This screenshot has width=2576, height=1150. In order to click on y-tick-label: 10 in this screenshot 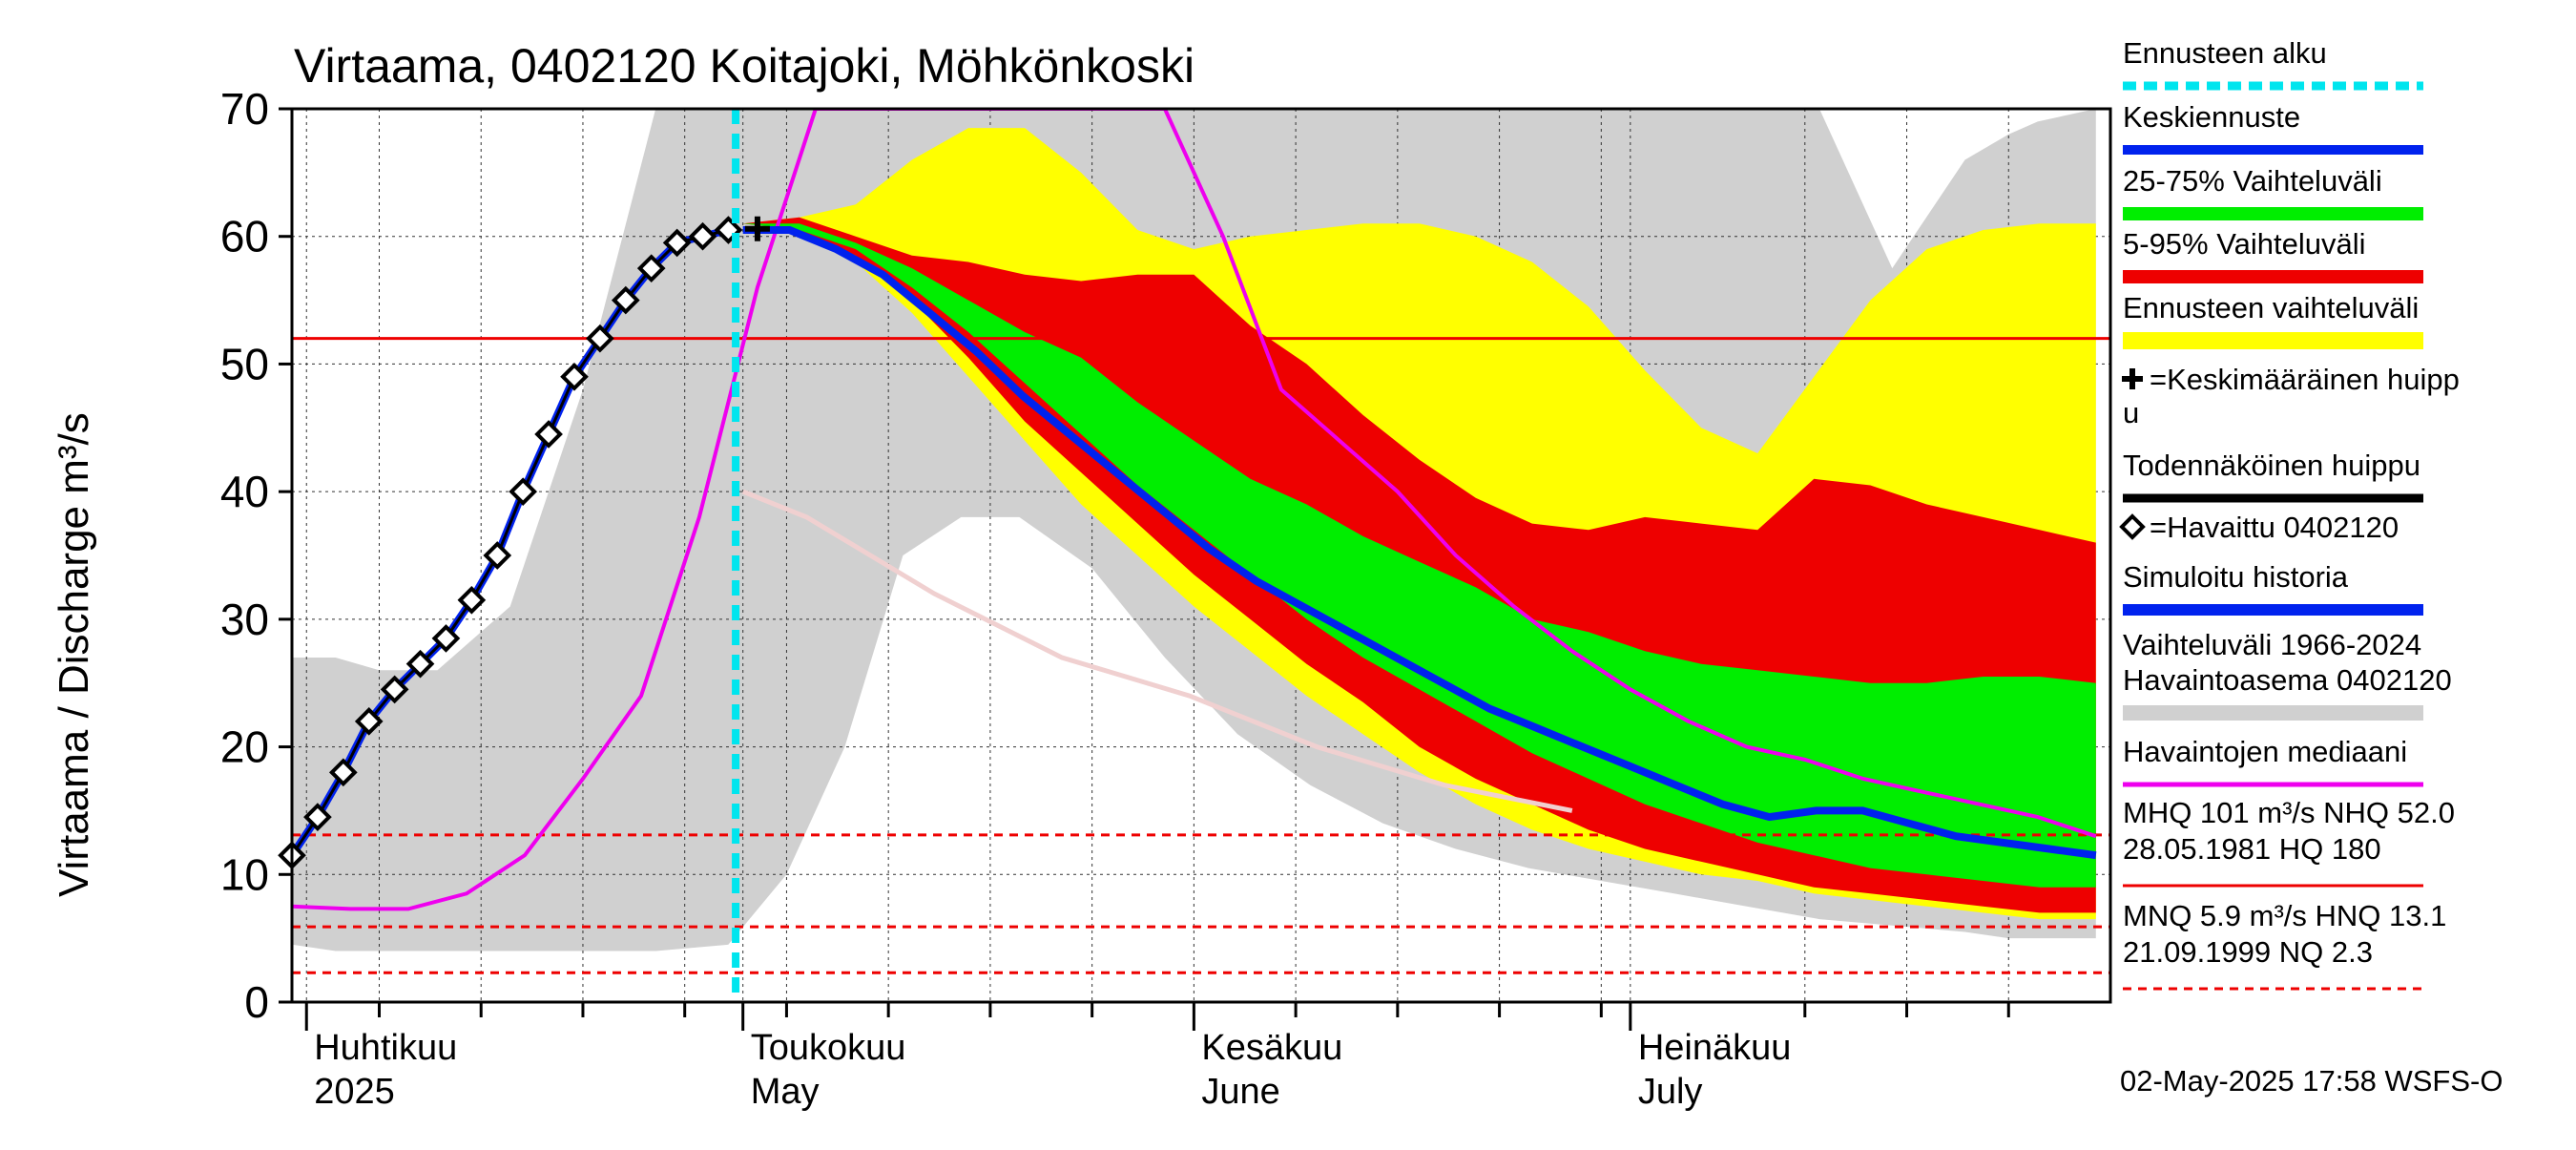, I will do `click(244, 874)`.